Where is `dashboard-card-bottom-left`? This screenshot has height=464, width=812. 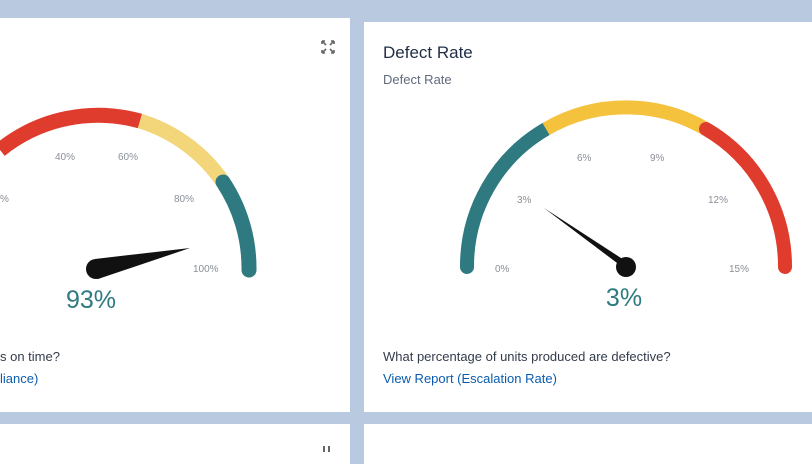 dashboard-card-bottom-left is located at coordinates (175, 444).